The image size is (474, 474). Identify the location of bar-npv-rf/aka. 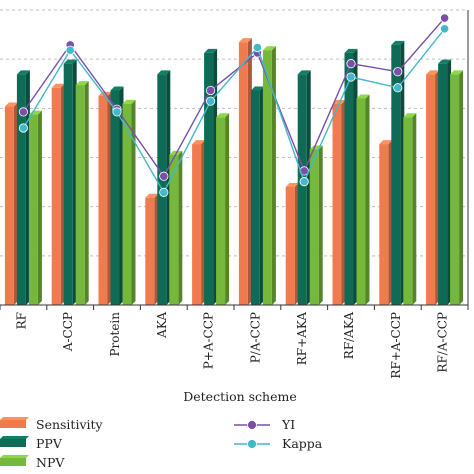
(363, 199).